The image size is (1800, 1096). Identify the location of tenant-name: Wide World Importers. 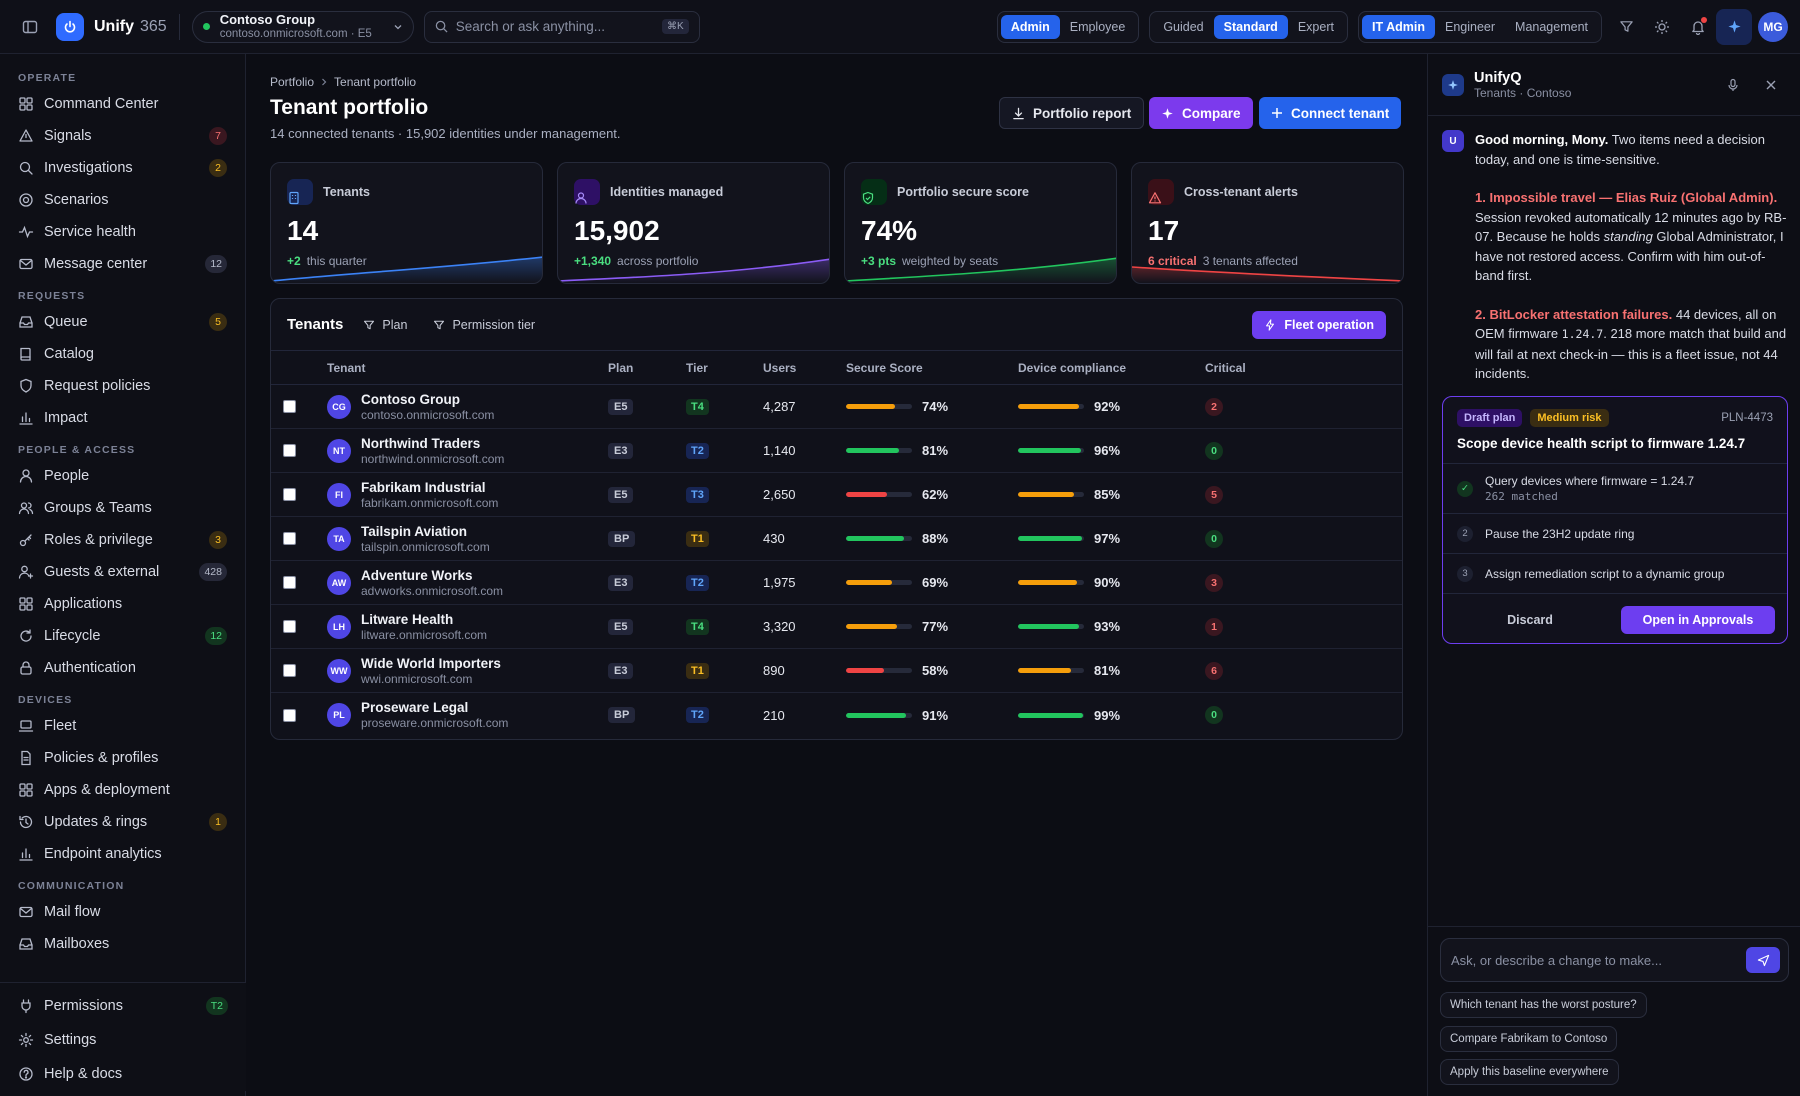
(431, 663).